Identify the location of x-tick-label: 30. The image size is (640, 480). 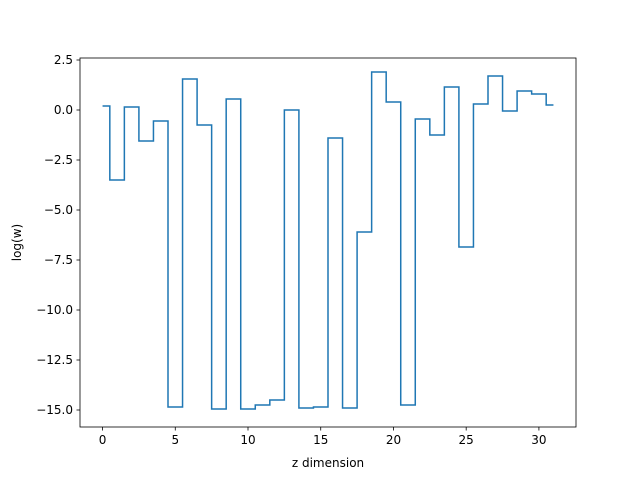
(538, 440).